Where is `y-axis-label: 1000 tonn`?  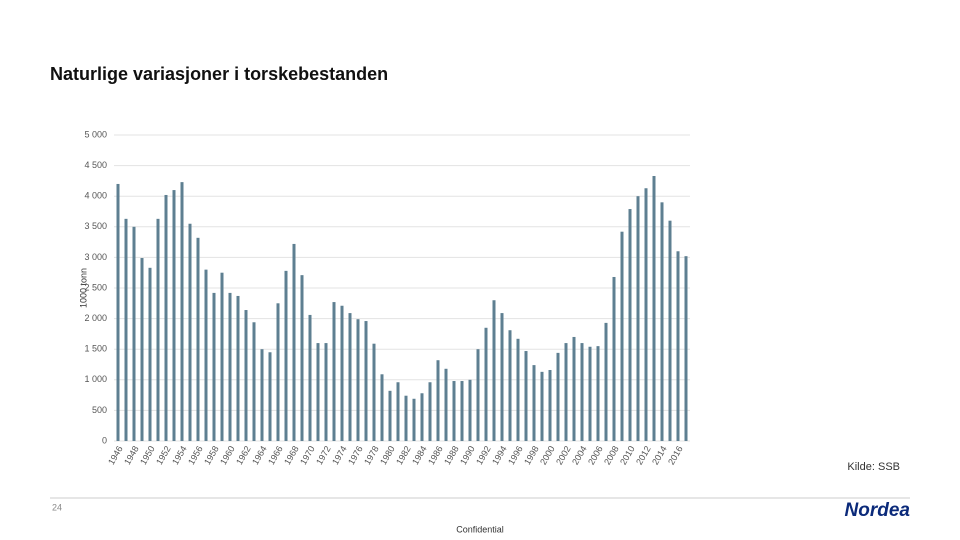
y-axis-label: 1000 tonn is located at coordinates (83, 288).